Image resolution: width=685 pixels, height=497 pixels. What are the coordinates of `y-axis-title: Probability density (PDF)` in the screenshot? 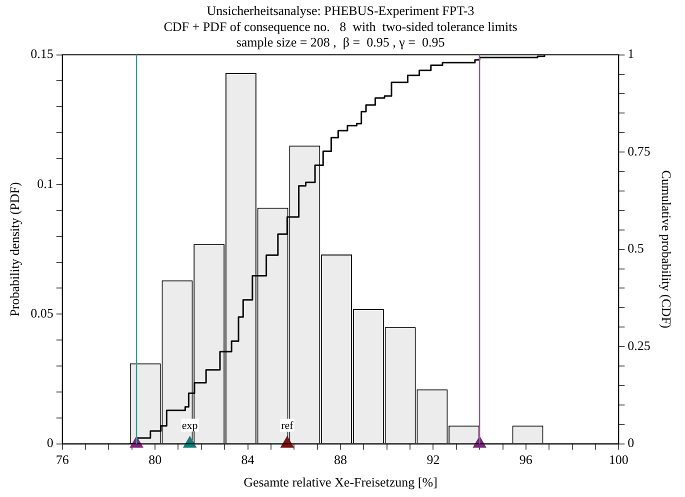 It's located at (14, 249).